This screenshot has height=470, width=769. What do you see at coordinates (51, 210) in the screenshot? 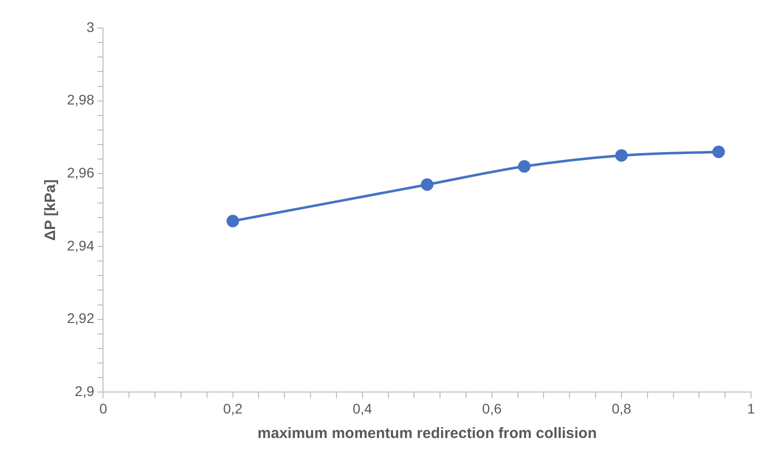
I see `y-axis-title: ΔP [kPa]` at bounding box center [51, 210].